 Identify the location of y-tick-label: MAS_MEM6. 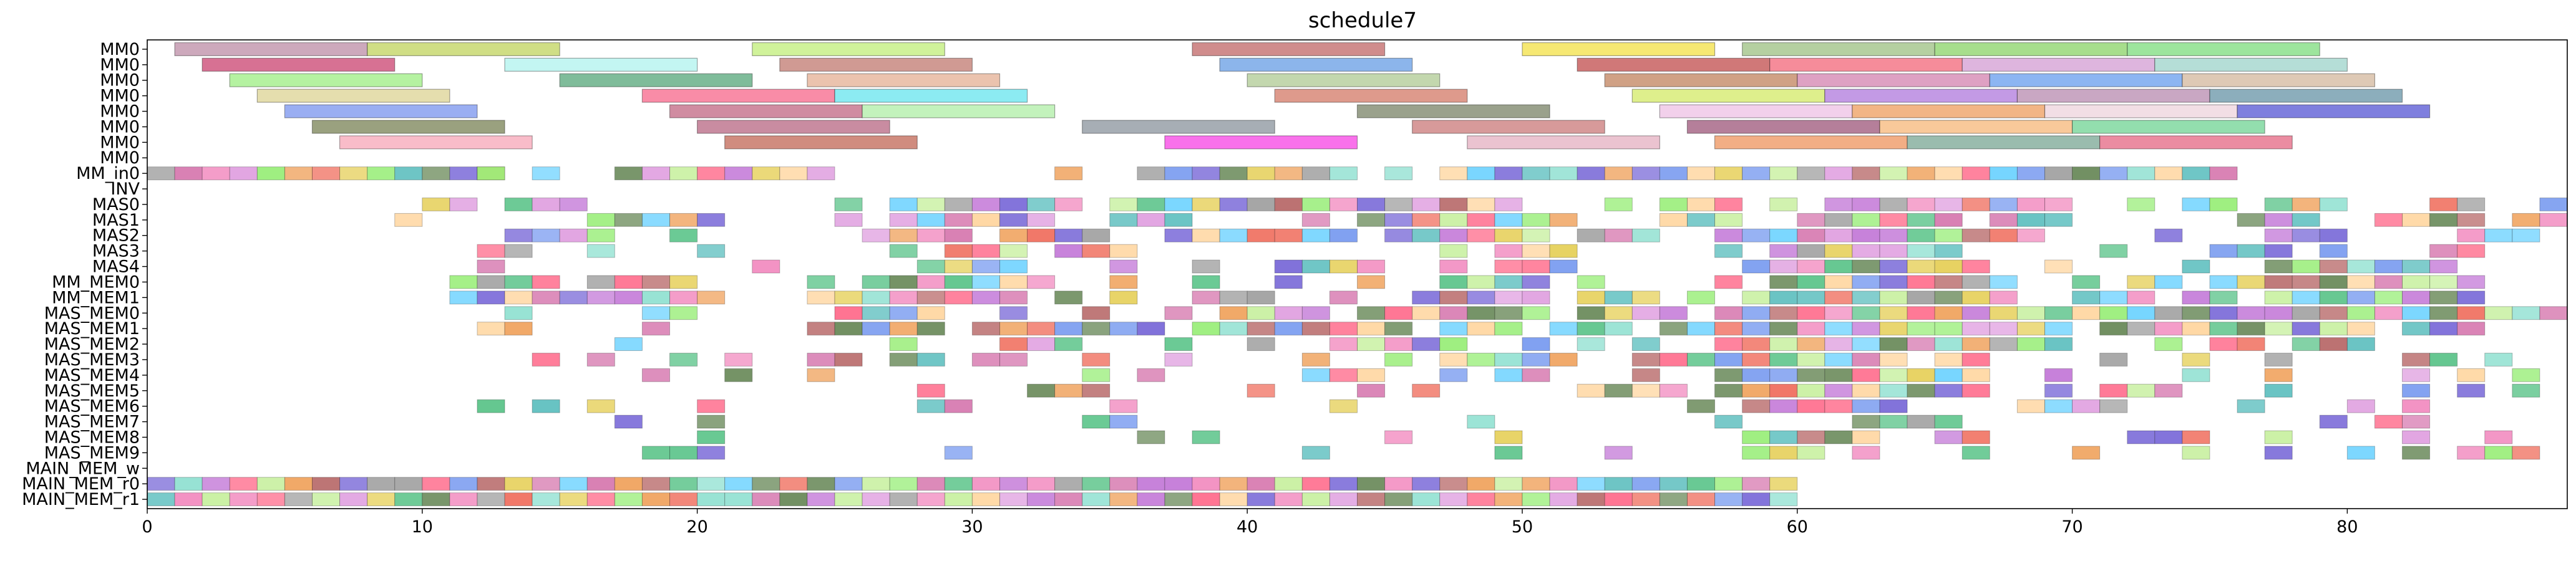
(92, 406).